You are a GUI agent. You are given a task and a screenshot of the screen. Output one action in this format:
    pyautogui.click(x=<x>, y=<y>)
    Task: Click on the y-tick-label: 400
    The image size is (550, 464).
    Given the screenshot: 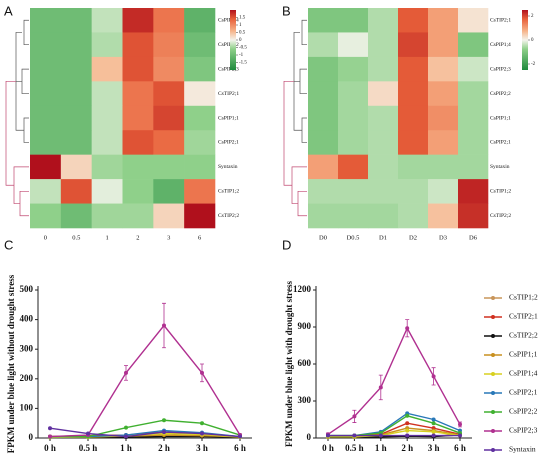 What is the action you would take?
    pyautogui.click(x=27, y=319)
    